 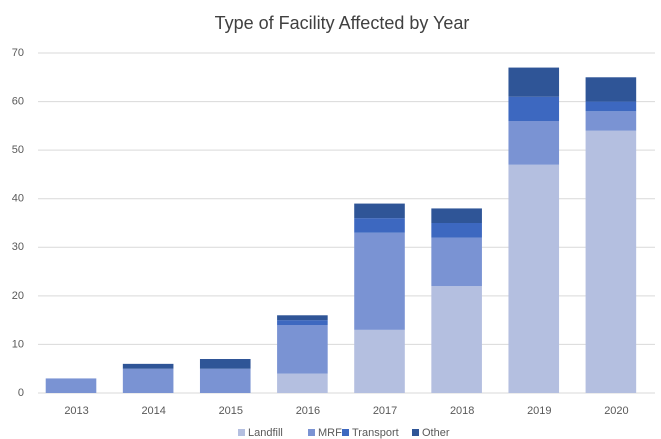 What do you see at coordinates (18, 53) in the screenshot?
I see `y-tick-label: 70` at bounding box center [18, 53].